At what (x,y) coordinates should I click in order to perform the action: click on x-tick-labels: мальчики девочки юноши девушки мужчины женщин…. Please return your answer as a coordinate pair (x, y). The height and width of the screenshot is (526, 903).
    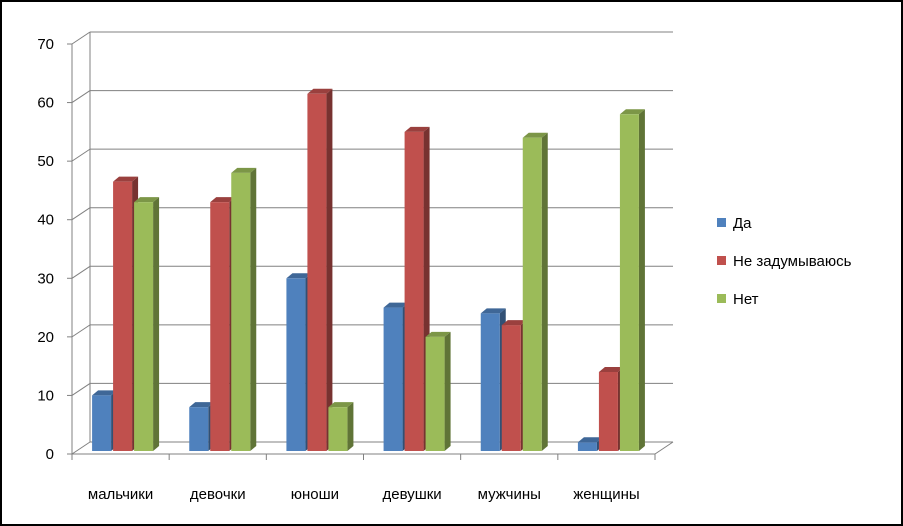
    Looking at the image, I should click on (364, 494).